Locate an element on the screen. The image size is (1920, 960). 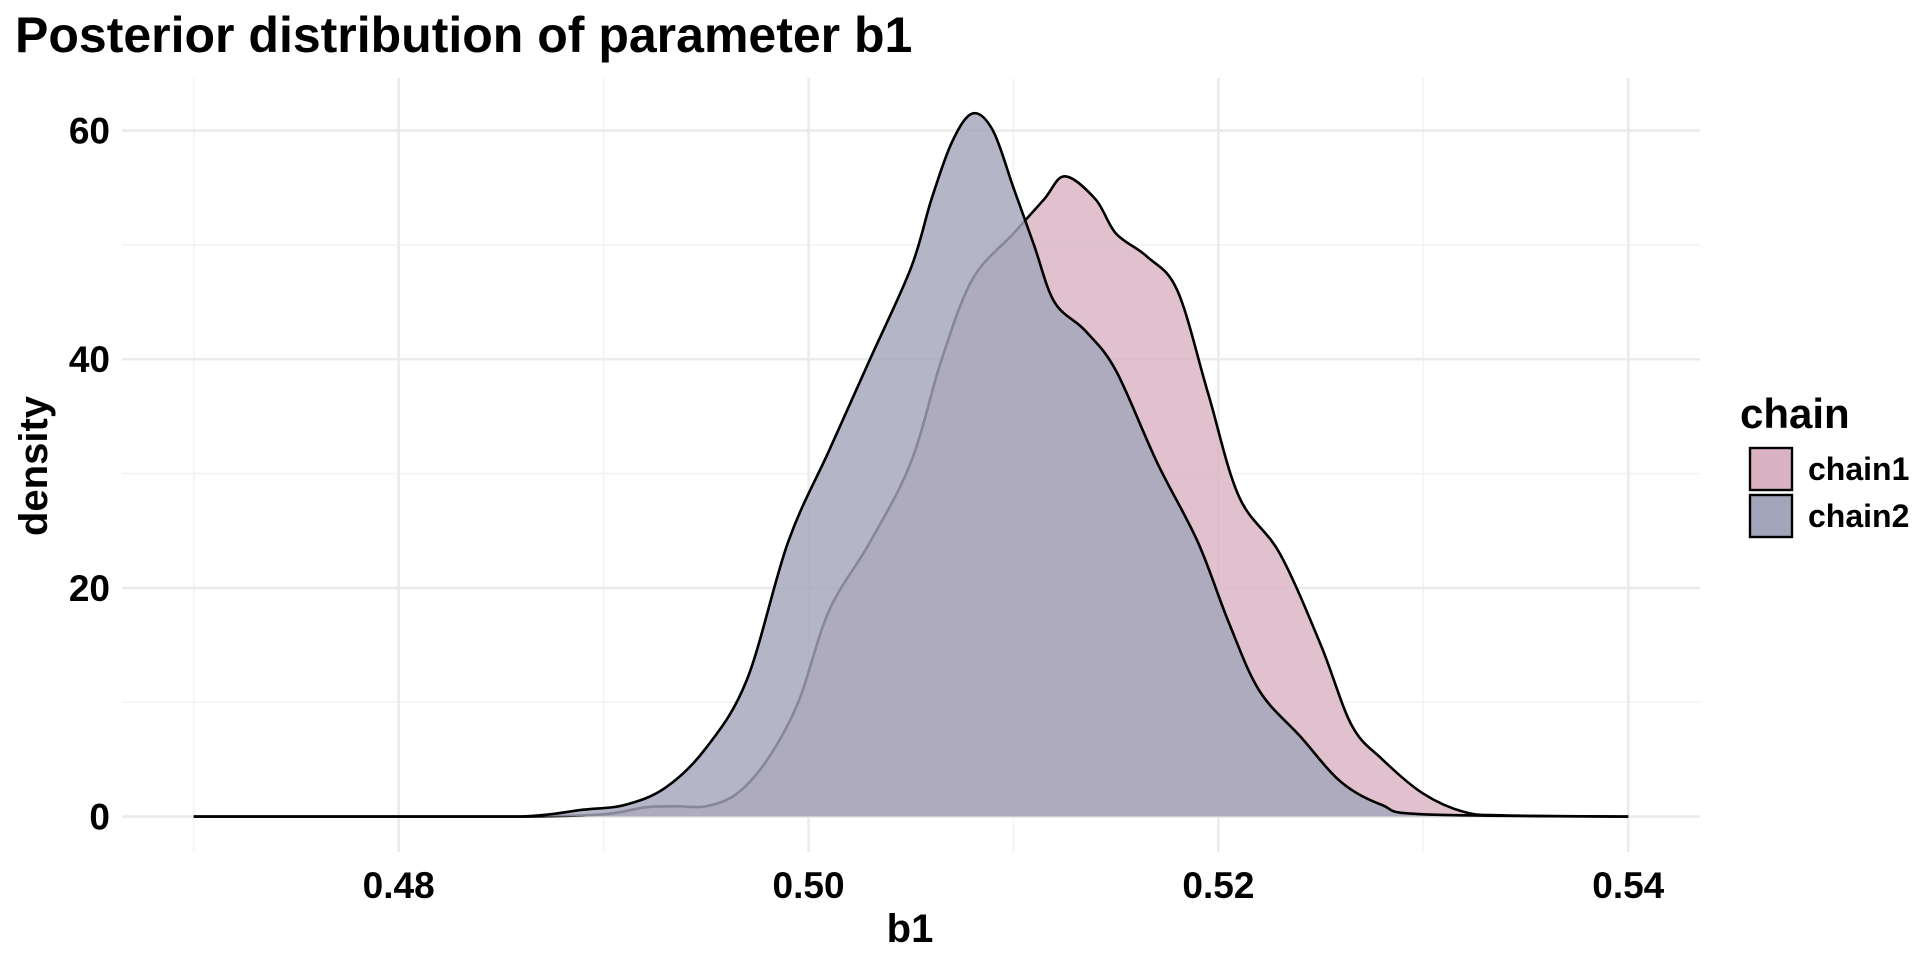
y-tick-label: 0 is located at coordinates (99, 817).